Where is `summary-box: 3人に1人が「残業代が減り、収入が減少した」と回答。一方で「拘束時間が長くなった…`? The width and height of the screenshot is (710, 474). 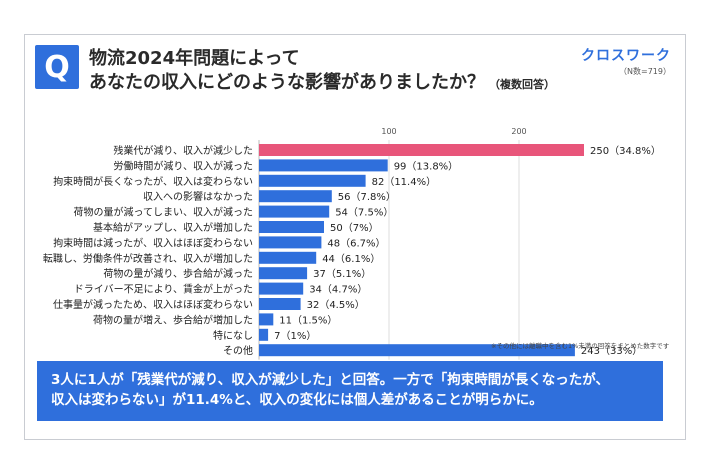
summary-box: 3人に1人が「残業代が減り、収入が減少した」と回答。一方で「拘束時間が長くなった… is located at coordinates (350, 391).